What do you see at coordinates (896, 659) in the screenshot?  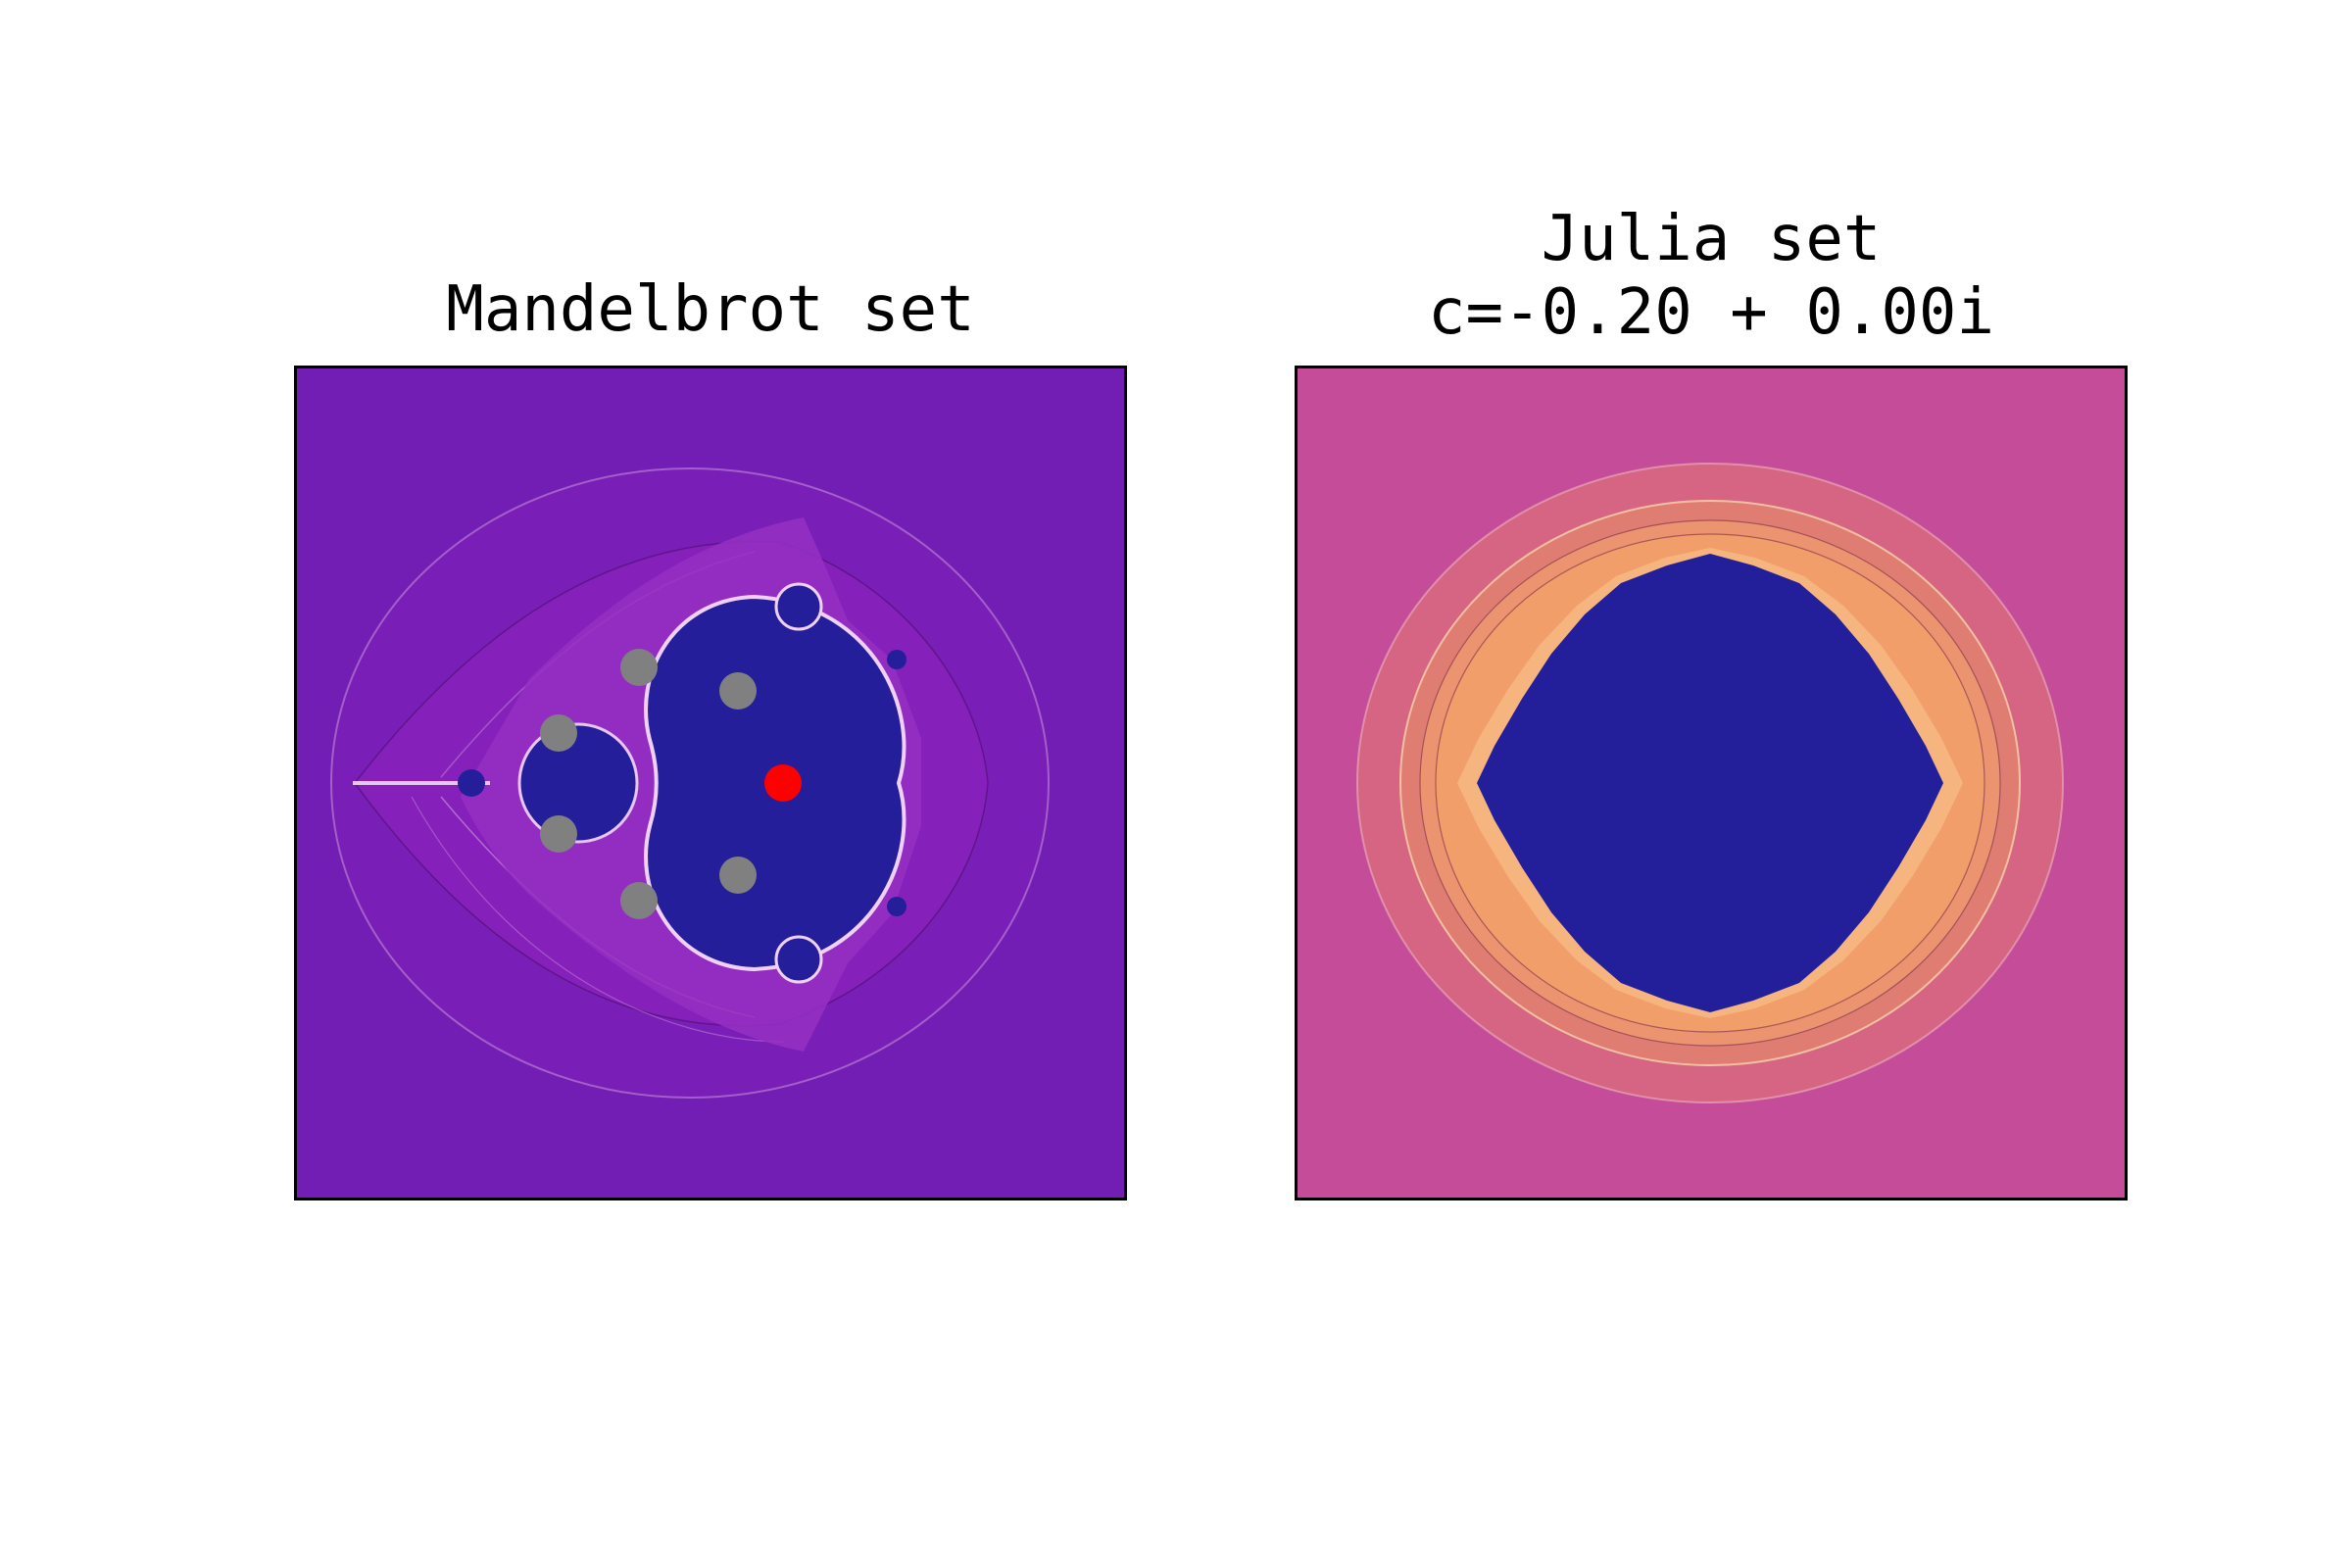 I see `minibulb-upper-right` at bounding box center [896, 659].